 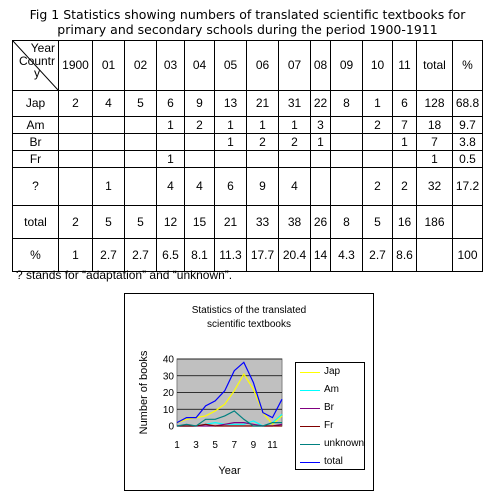 I want to click on table-cell: 128, so click(x=434, y=103).